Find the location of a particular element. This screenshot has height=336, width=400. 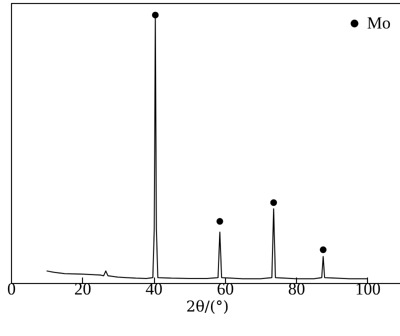

x-tick-label: 0 is located at coordinates (11, 289).